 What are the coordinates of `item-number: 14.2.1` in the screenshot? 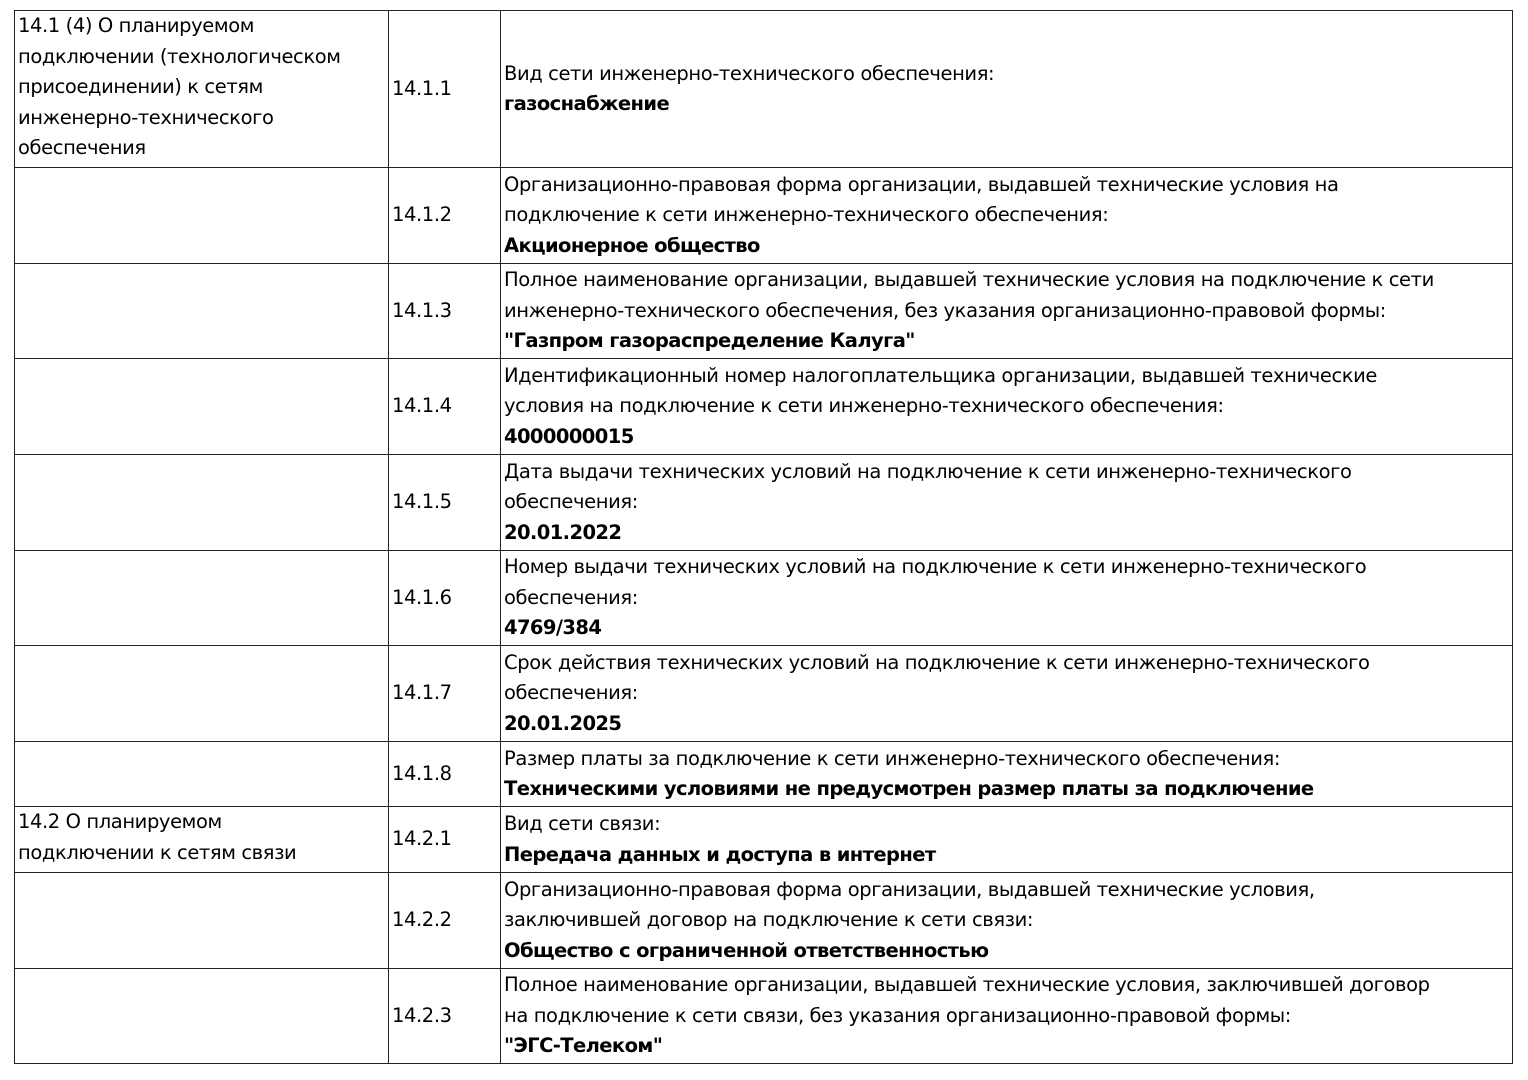 It's located at (444, 839).